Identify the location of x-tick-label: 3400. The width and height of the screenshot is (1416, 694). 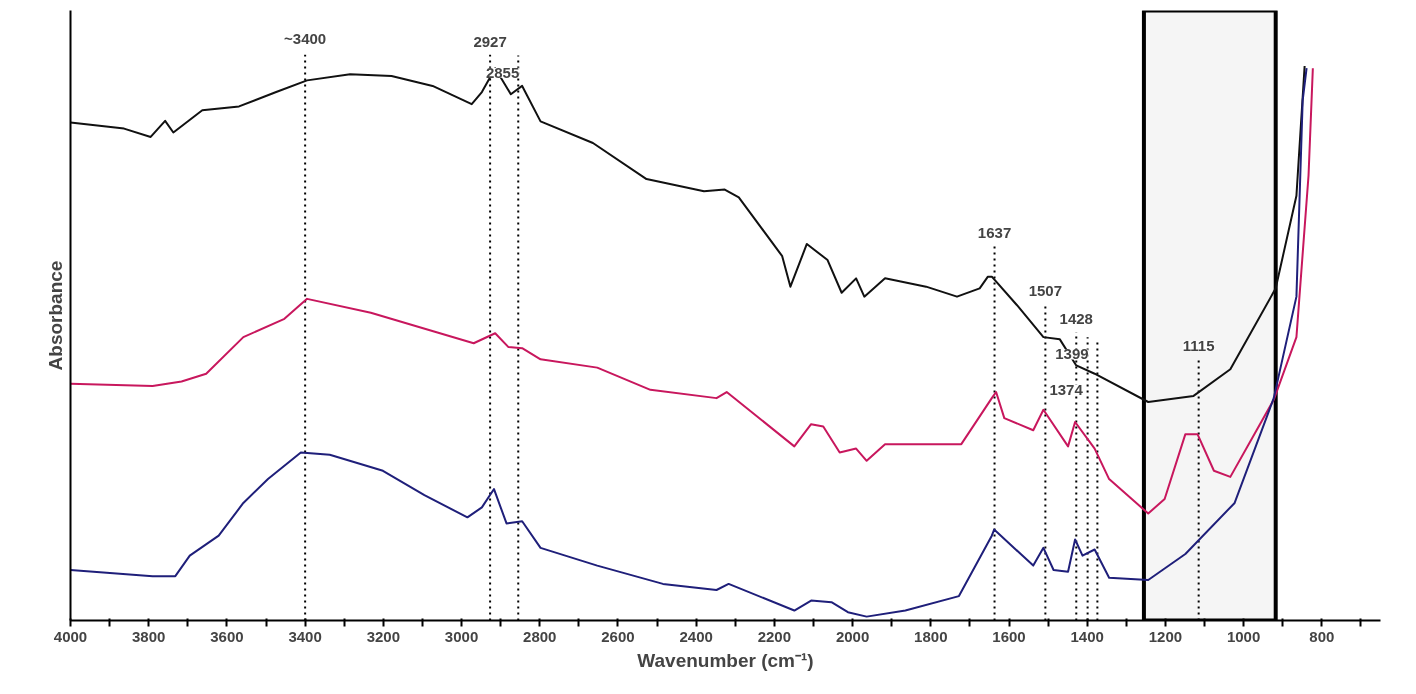
(305, 636).